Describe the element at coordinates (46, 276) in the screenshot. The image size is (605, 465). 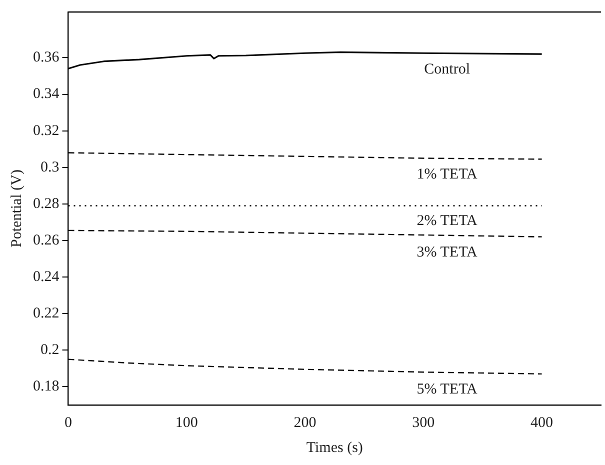
I see `y-tick-label: 0.24` at that location.